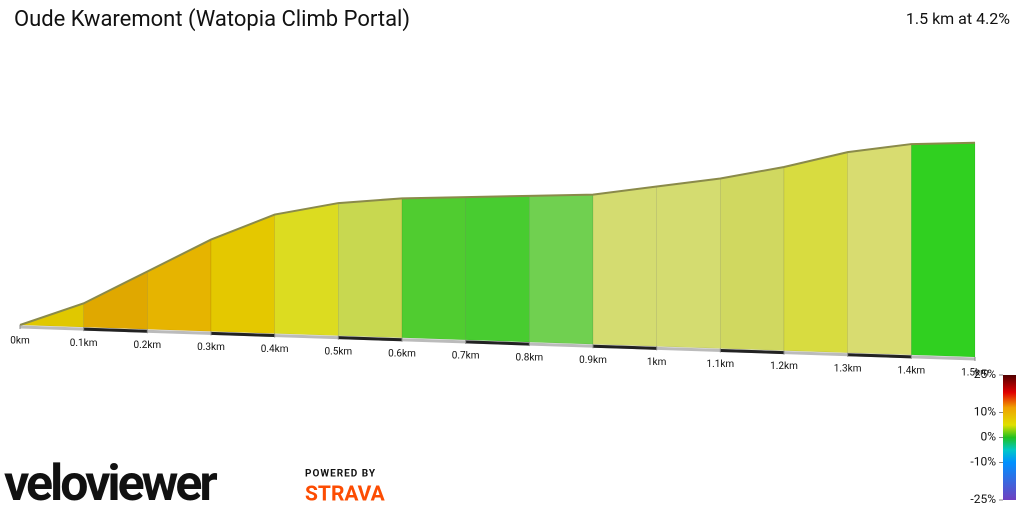 Image resolution: width=1024 pixels, height=512 pixels. I want to click on color-tick-label: -25%, so click(983, 499).